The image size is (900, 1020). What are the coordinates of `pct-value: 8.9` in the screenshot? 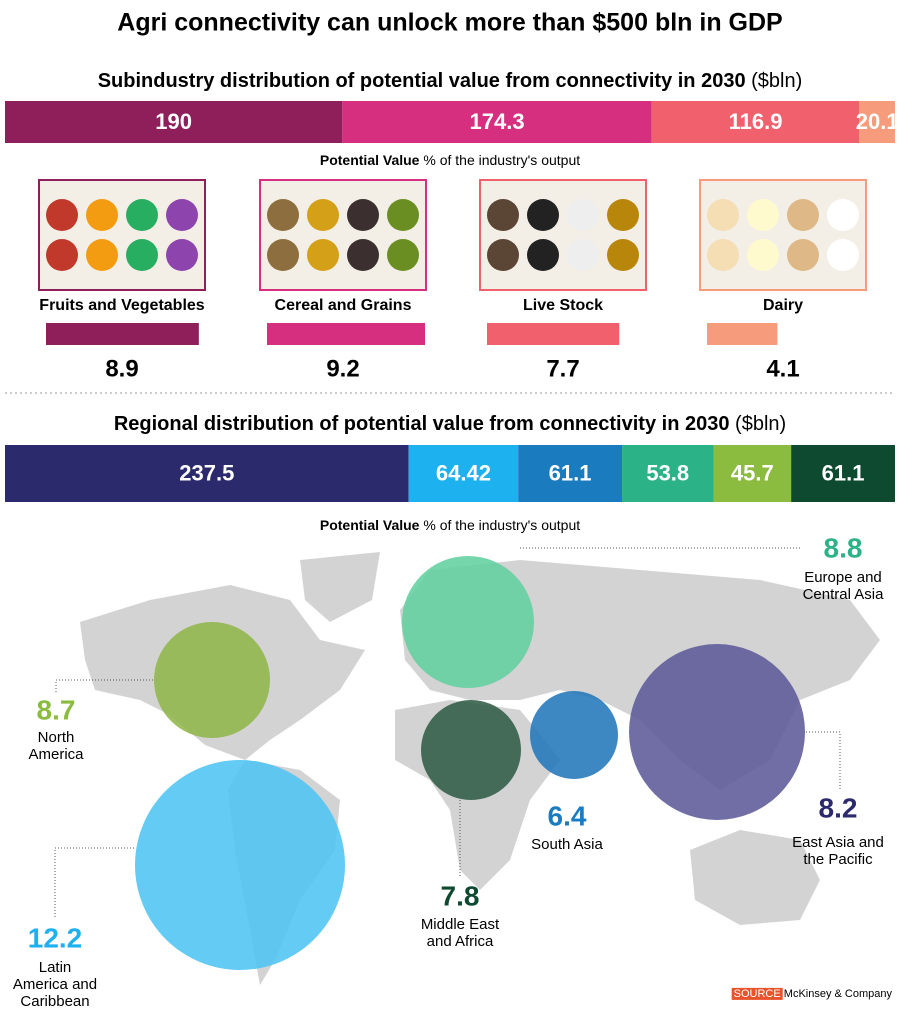 It's located at (121, 368).